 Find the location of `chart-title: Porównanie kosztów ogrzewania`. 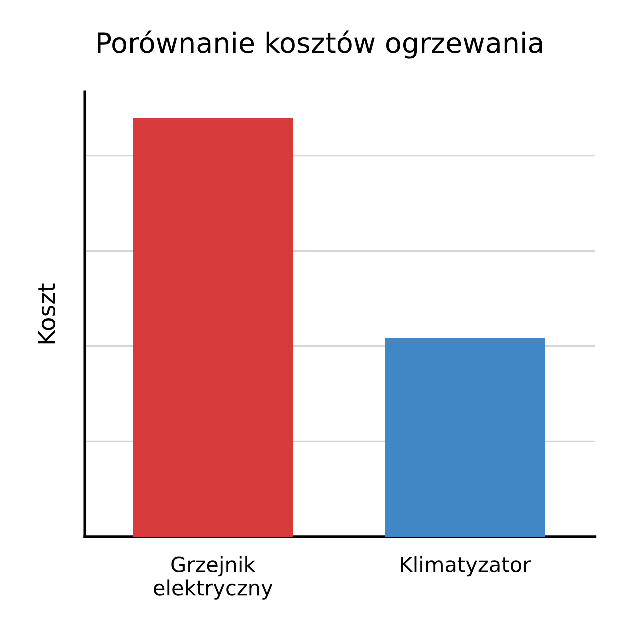

chart-title: Porównanie kosztów ogrzewania is located at coordinates (320, 44).